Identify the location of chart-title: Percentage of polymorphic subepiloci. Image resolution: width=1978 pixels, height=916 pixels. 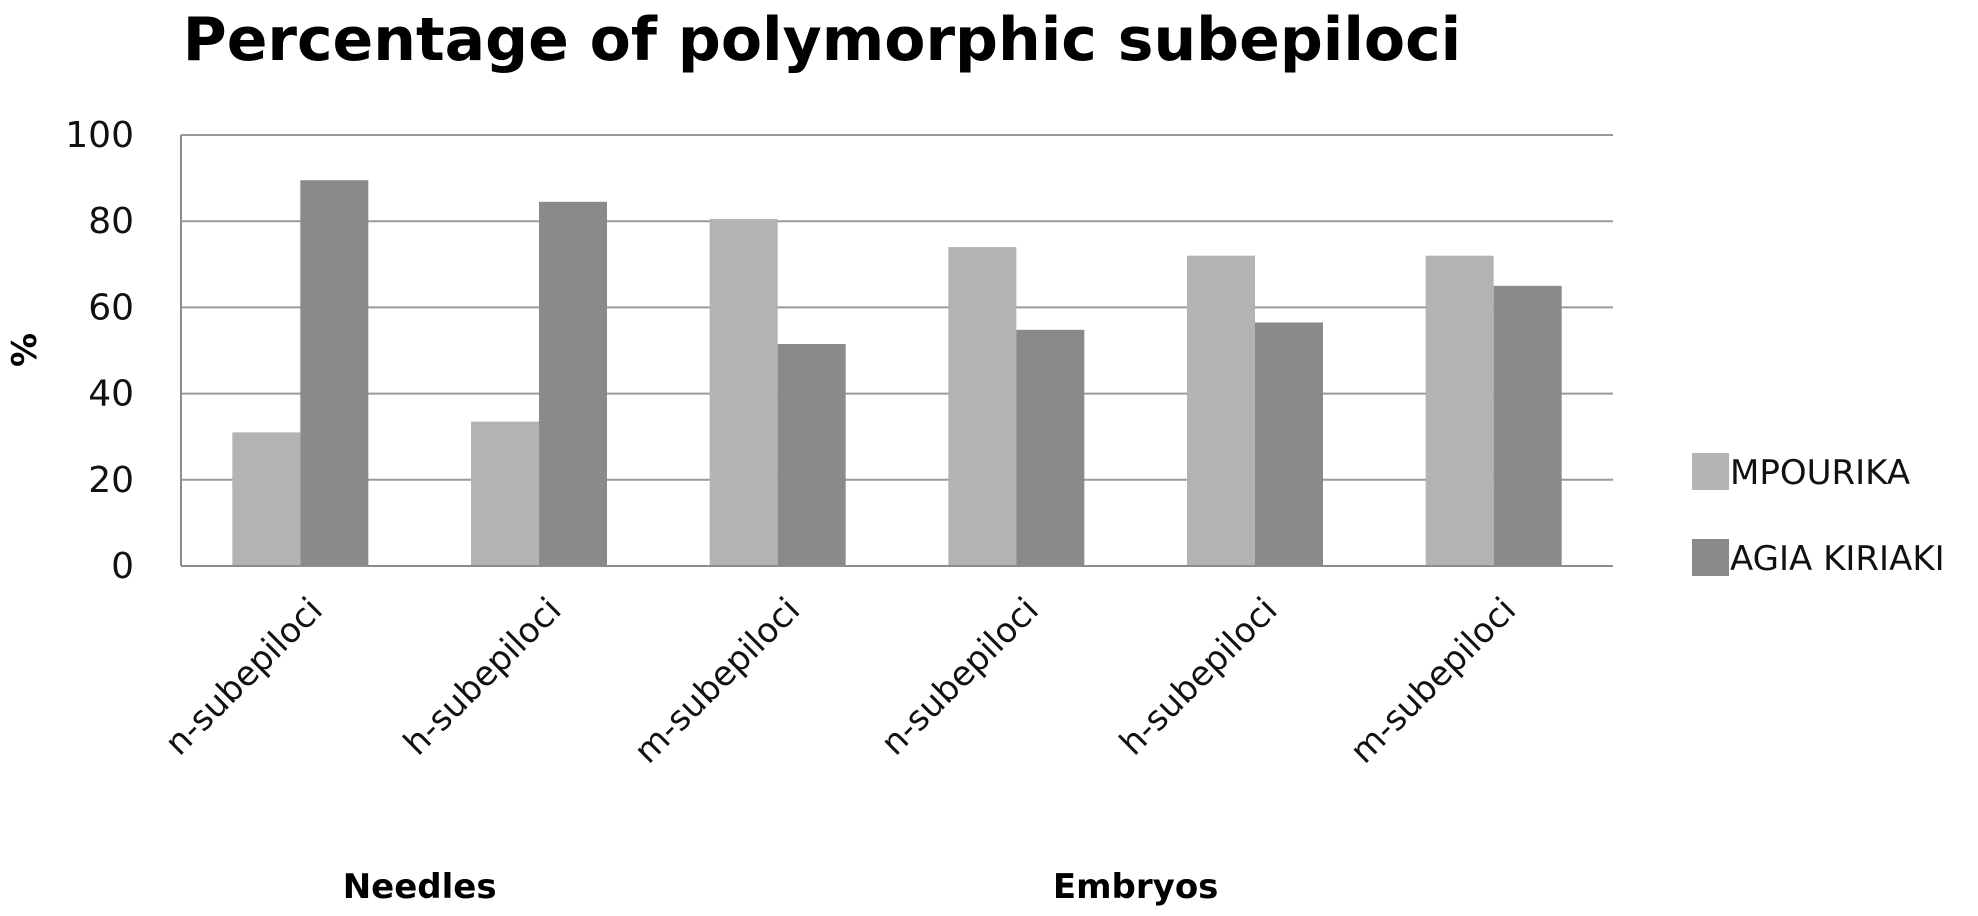
(822, 40).